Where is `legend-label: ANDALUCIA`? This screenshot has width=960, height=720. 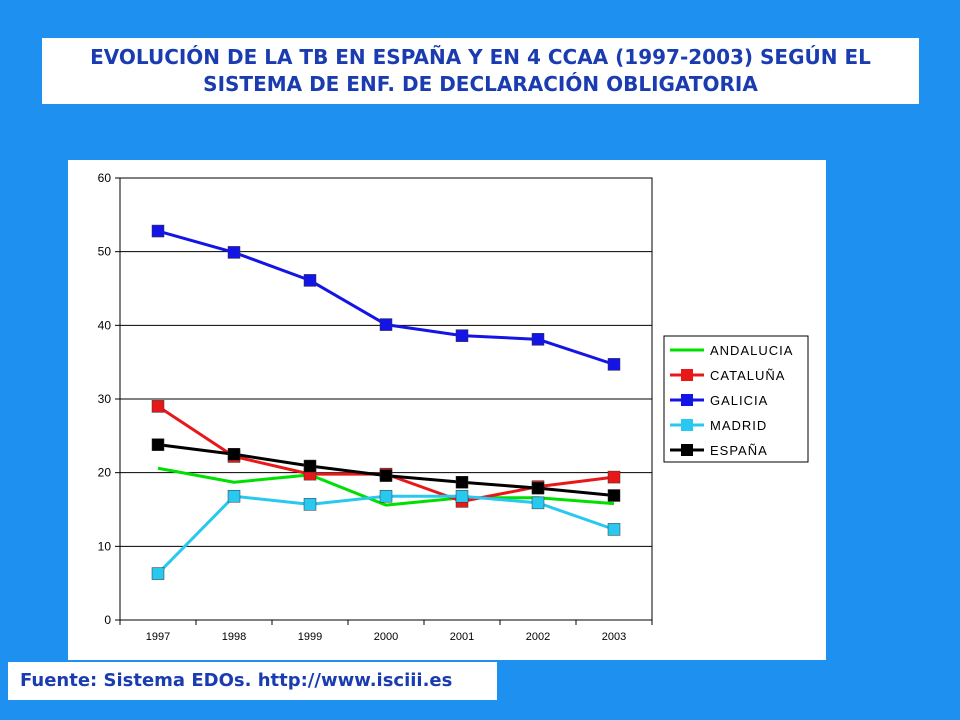
legend-label: ANDALUCIA is located at coordinates (751, 350).